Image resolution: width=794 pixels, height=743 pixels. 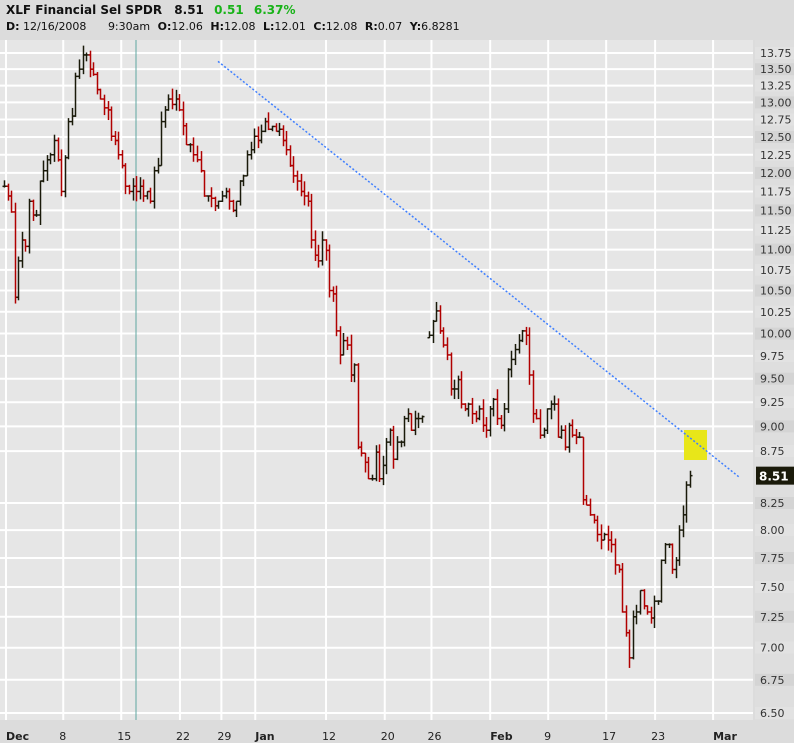 What do you see at coordinates (725, 736) in the screenshot?
I see `x-tick-label: Mar` at bounding box center [725, 736].